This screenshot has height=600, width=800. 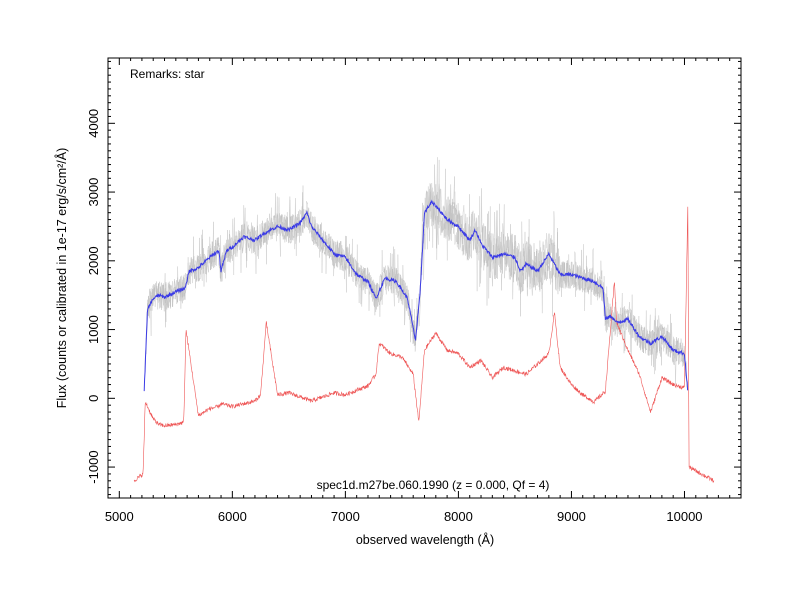 What do you see at coordinates (684, 516) in the screenshot?
I see `x-tick-label: 10000` at bounding box center [684, 516].